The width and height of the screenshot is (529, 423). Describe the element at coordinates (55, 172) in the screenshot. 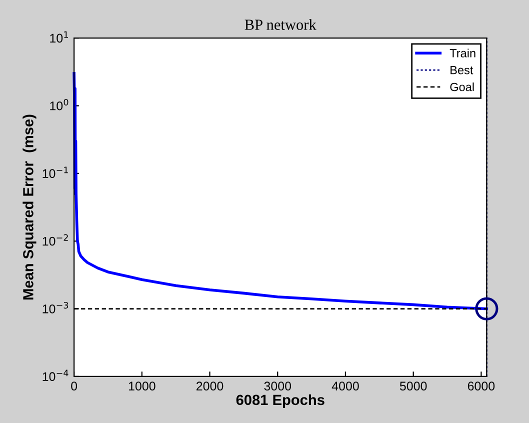

I see `y-tick-label: 10$^{−1}$` at that location.